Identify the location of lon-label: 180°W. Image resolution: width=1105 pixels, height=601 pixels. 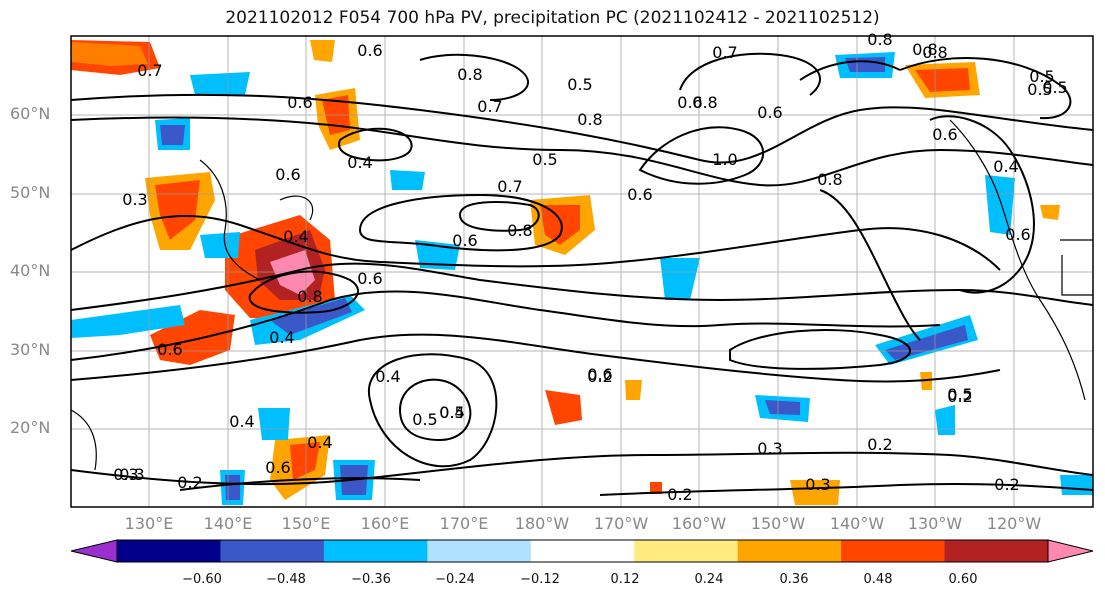
(542, 523).